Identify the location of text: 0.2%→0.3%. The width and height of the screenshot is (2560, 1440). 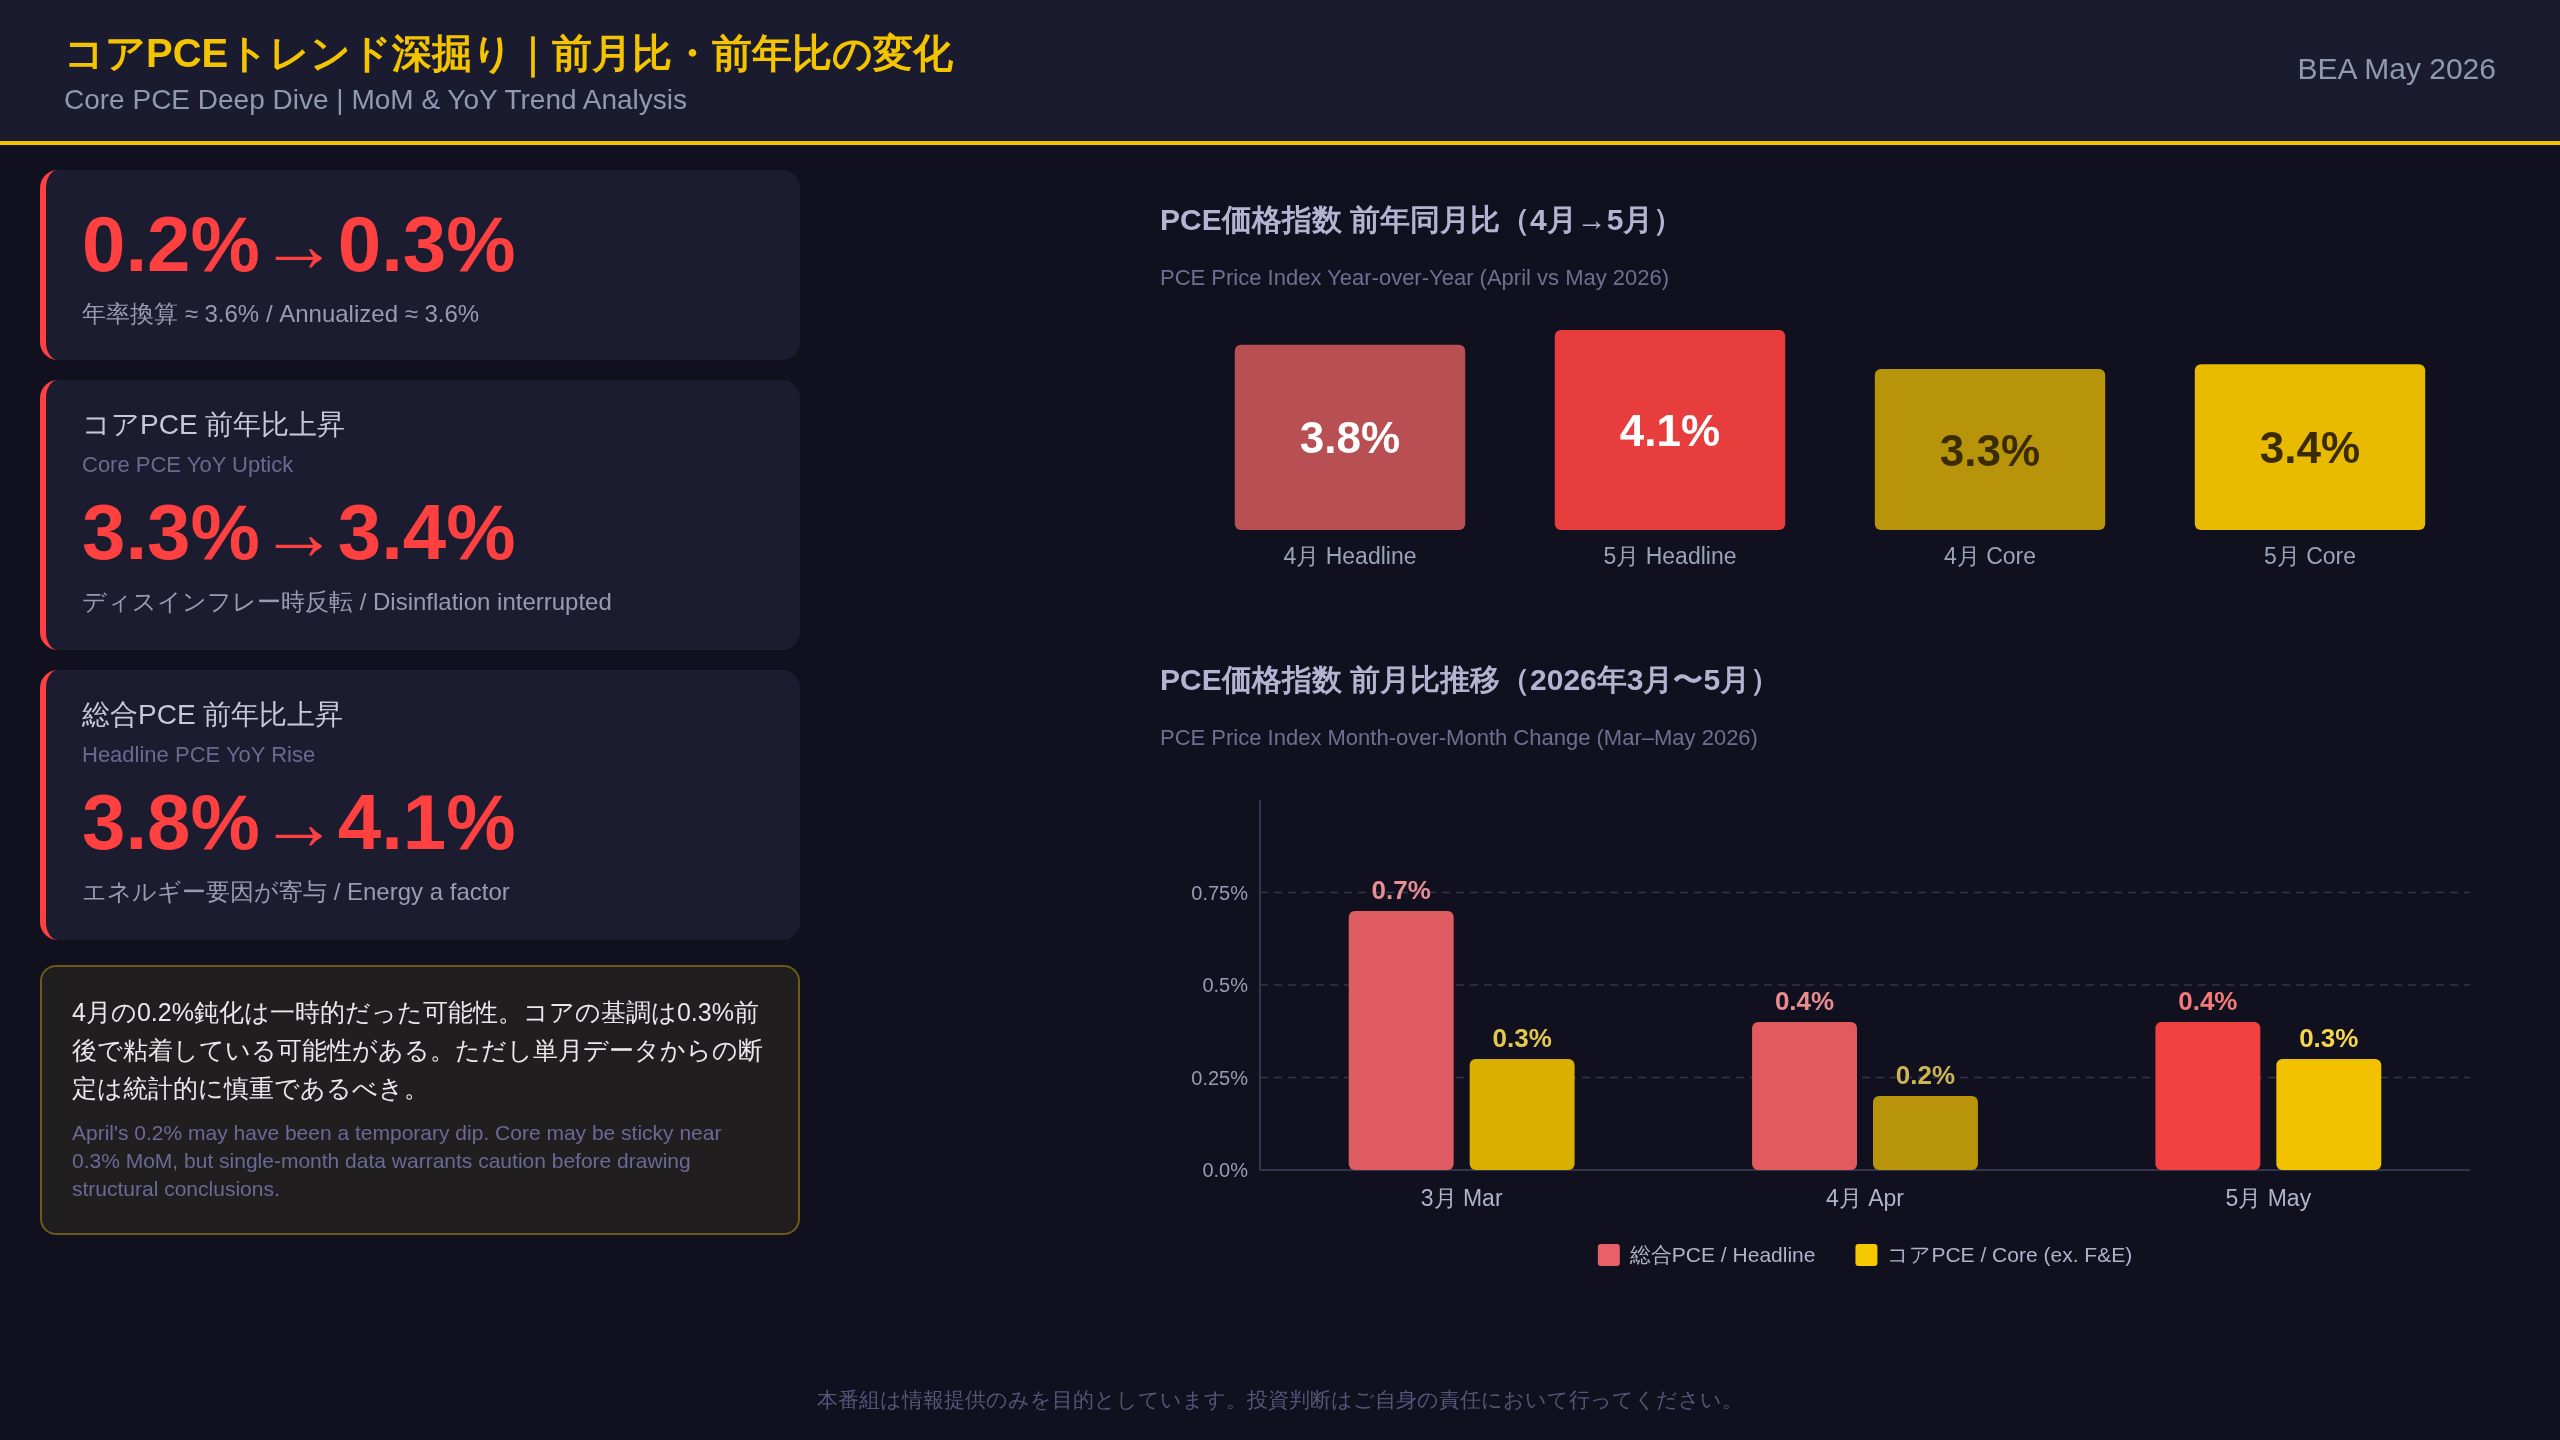
(299, 244).